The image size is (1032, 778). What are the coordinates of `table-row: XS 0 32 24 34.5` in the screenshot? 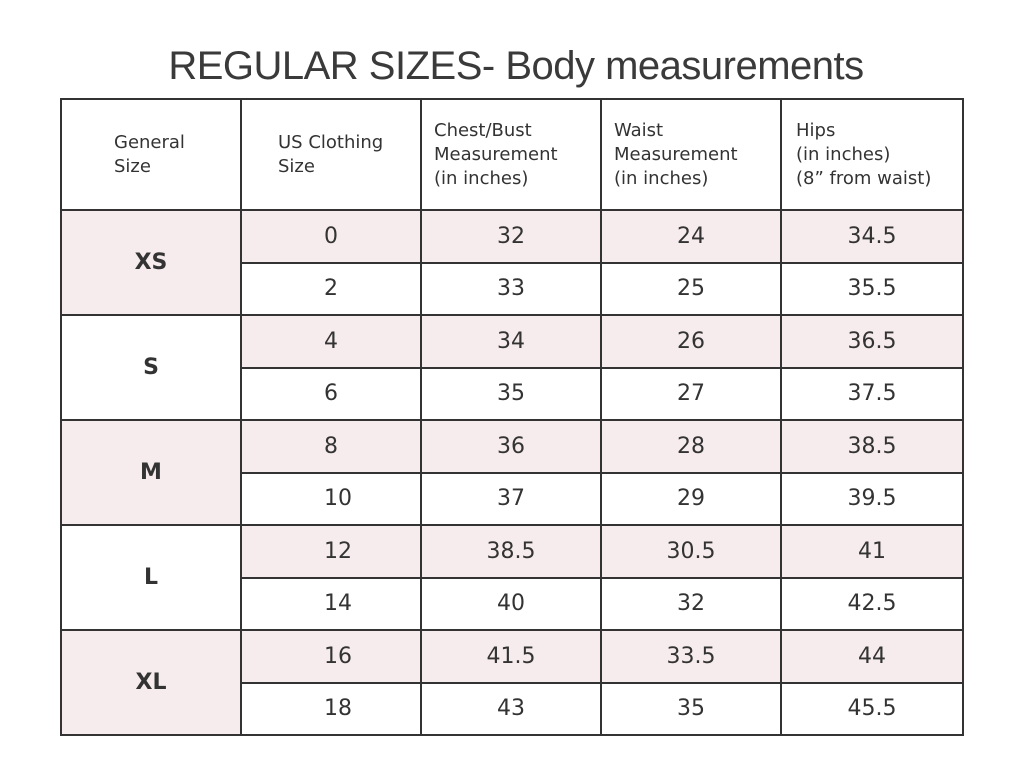 It's located at (512, 262).